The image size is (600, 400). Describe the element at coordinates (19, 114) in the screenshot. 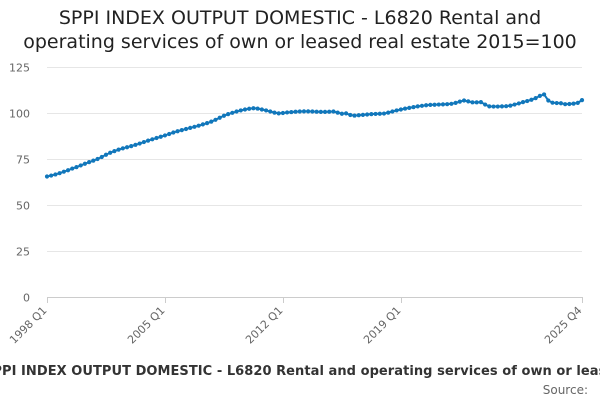

I see `y-tick-label: 100` at that location.